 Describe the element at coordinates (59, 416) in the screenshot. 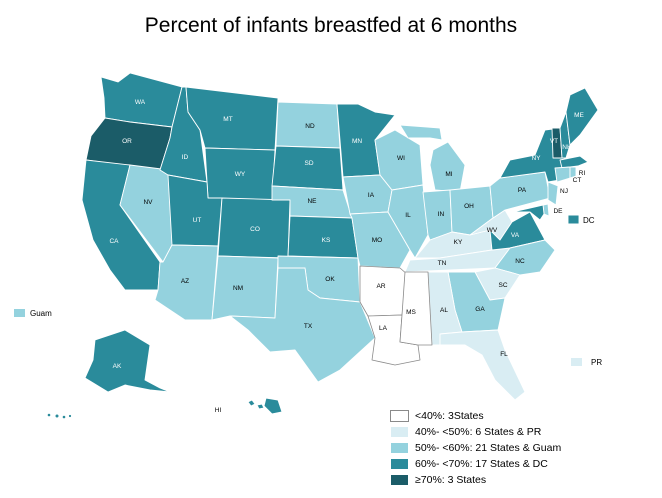

I see `hawaii-western-islets` at that location.